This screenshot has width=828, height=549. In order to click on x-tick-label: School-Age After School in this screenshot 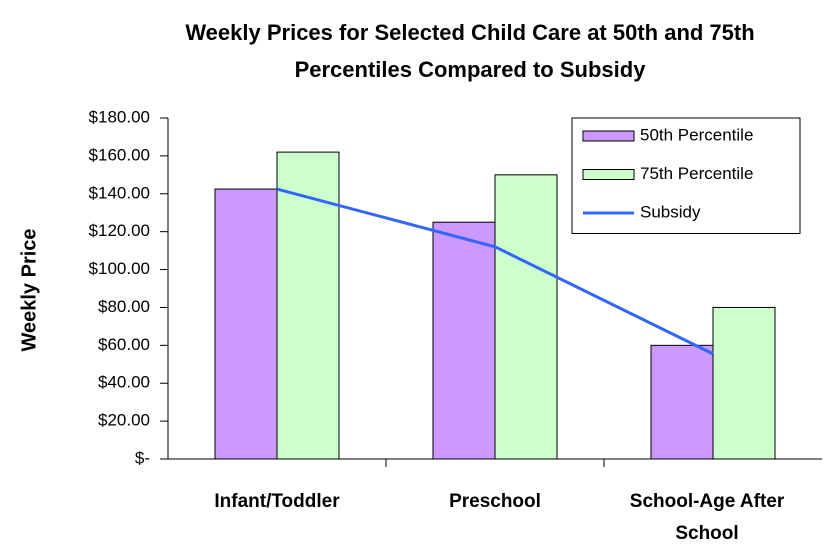, I will do `click(707, 517)`.